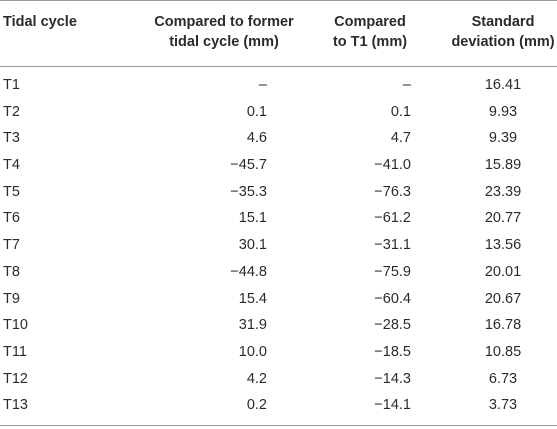 The width and height of the screenshot is (557, 429). I want to click on cell-tidal-cycle: T5, so click(11, 191).